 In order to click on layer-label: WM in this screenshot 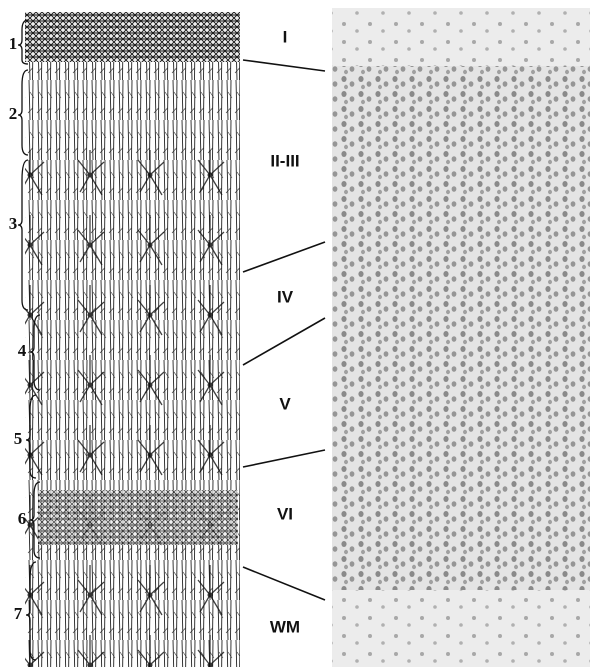, I will do `click(285, 626)`.